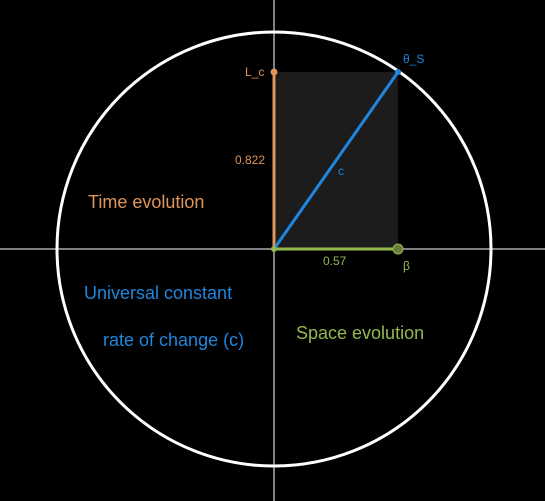 This screenshot has height=501, width=545. I want to click on origin-point, so click(274, 249).